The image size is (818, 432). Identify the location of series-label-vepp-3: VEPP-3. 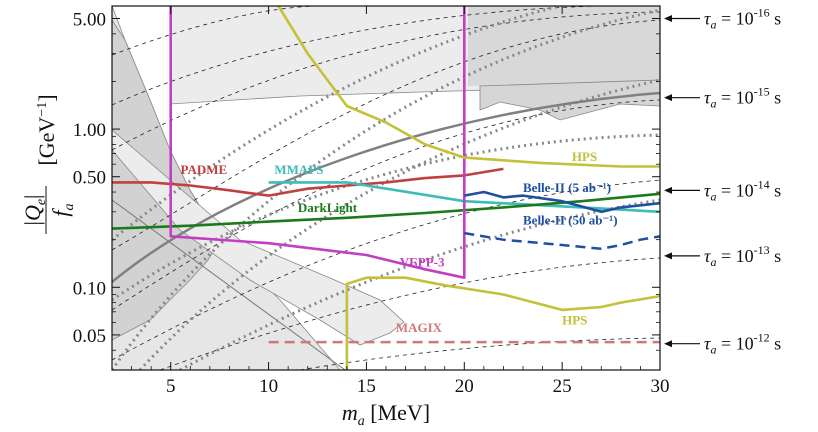
(422, 262).